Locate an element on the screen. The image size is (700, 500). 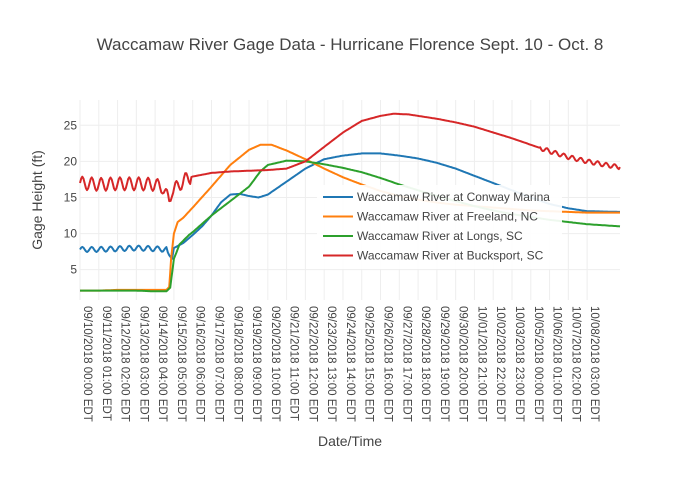
x-tick-label: 09/15/2018 05:00 EDT is located at coordinates (181, 364).